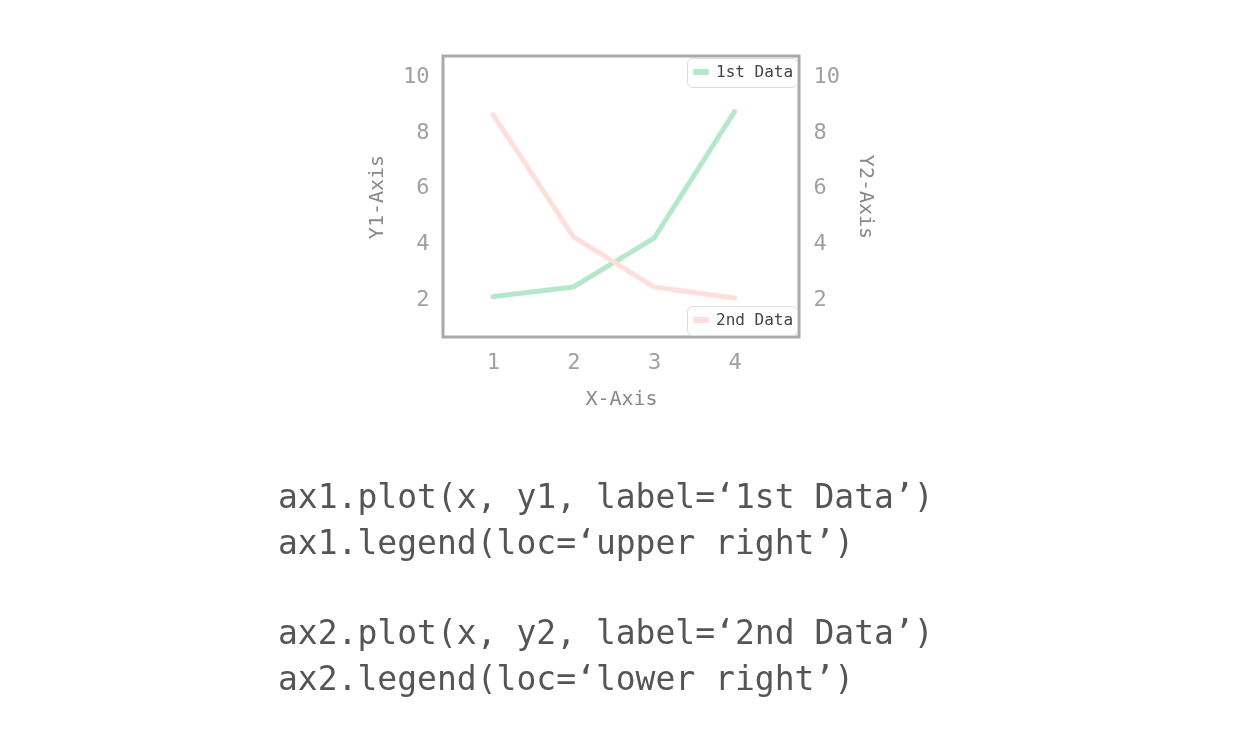 The height and width of the screenshot is (737, 1256). Describe the element at coordinates (654, 361) in the screenshot. I see `x-tick-label: 3` at that location.